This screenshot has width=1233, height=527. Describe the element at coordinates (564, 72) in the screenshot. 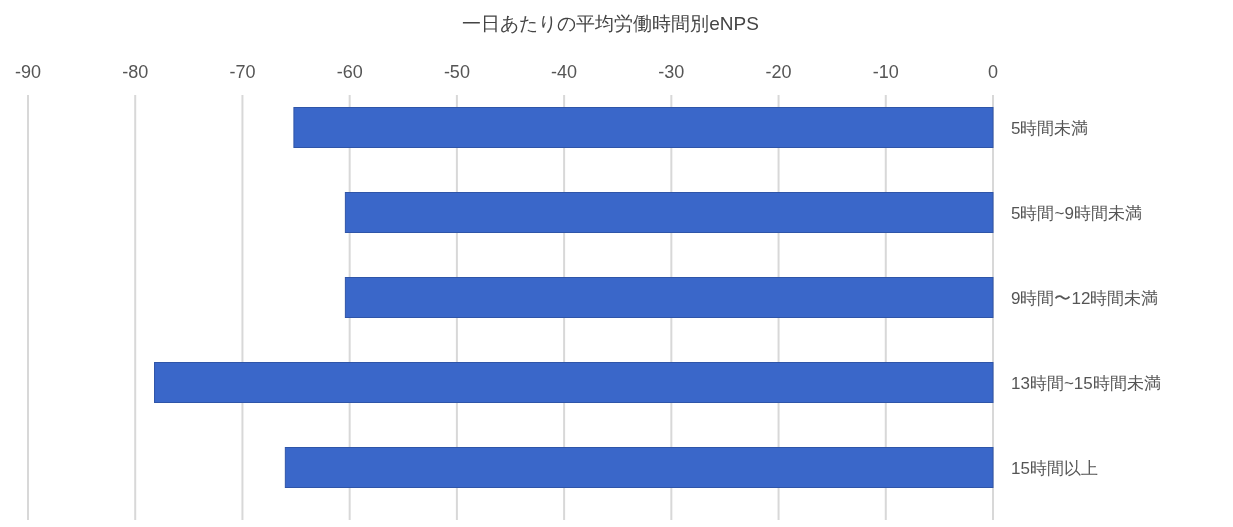

I see `x-tick-label: -40` at that location.